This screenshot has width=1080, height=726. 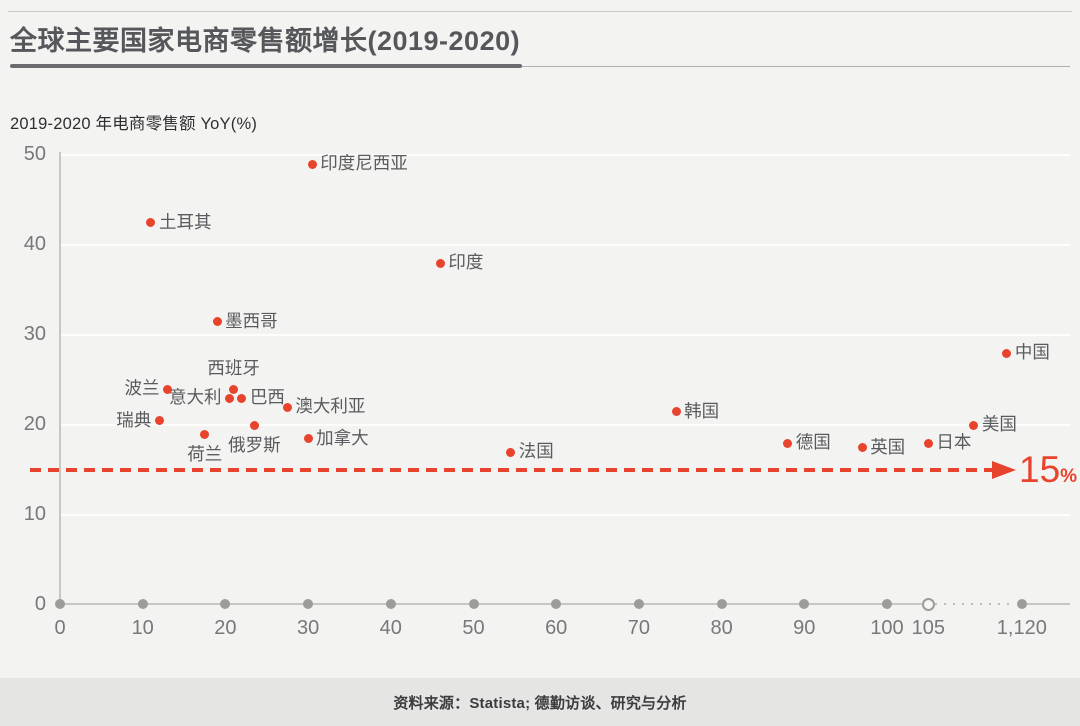 I want to click on data-point-label: 土耳其, so click(x=185, y=221).